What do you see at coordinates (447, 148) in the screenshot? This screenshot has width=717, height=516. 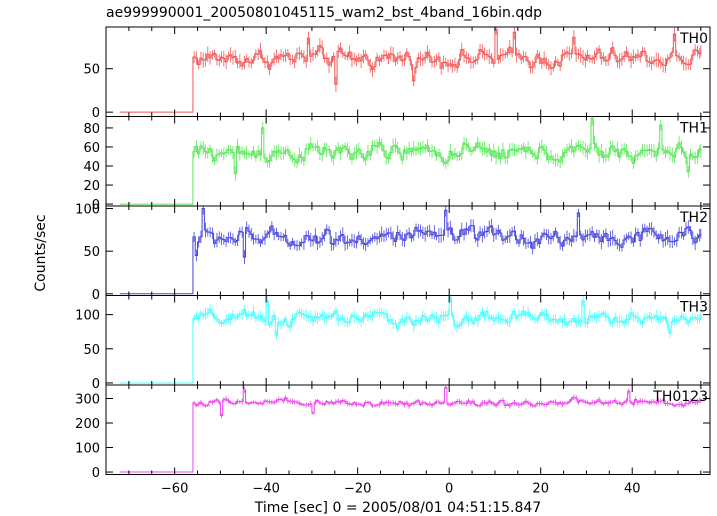 I see `error-bars-th1` at bounding box center [447, 148].